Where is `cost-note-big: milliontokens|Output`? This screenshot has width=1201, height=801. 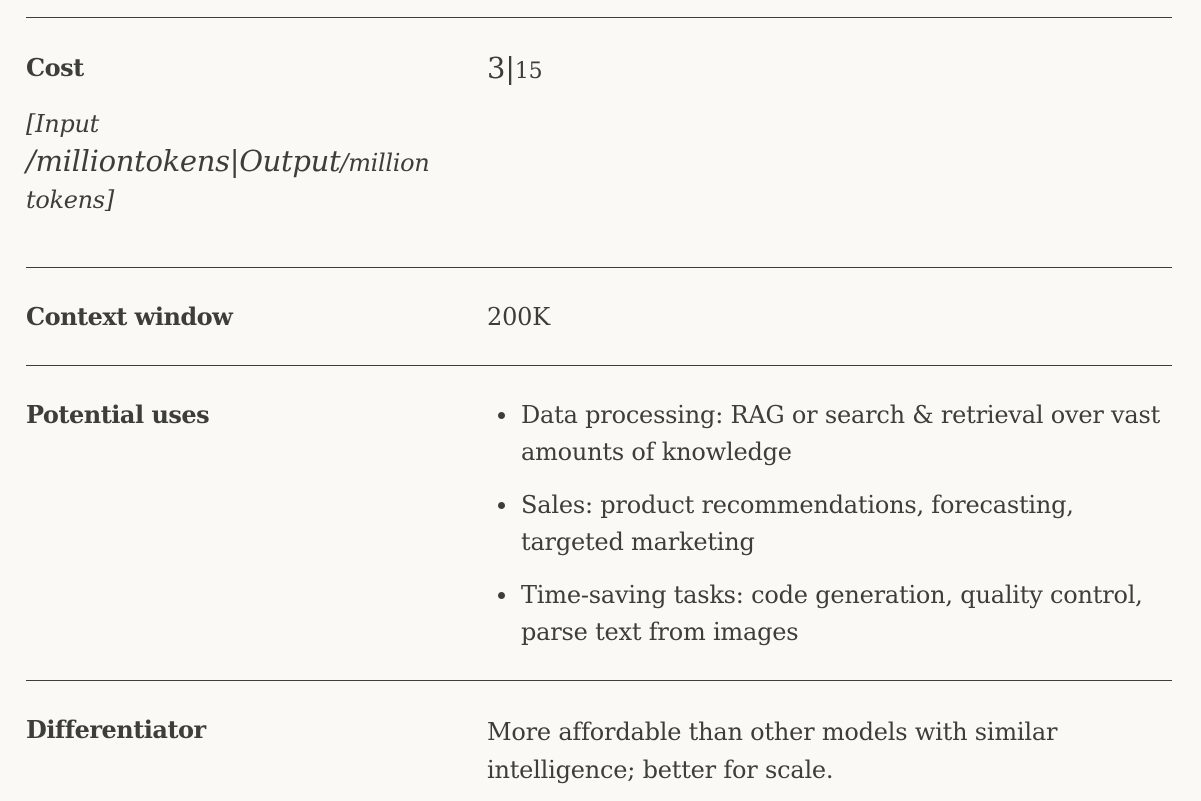 cost-note-big: milliontokens|Output is located at coordinates (188, 161).